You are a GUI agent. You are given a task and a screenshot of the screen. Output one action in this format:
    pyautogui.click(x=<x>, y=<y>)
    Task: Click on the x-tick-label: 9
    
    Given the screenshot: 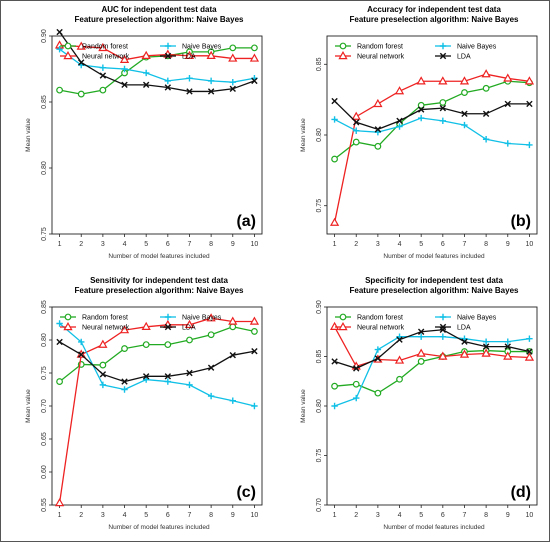 What is the action you would take?
    pyautogui.click(x=233, y=515)
    